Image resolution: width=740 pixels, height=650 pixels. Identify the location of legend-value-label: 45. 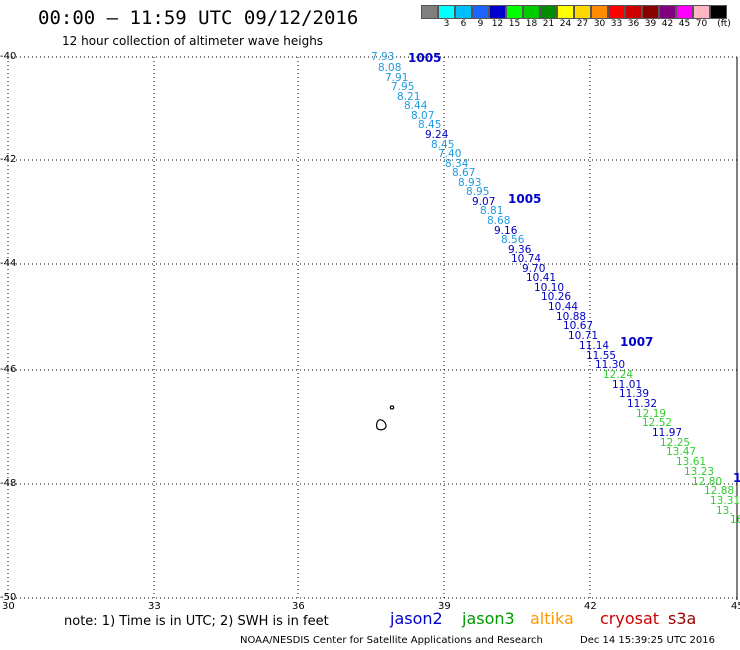
(684, 24).